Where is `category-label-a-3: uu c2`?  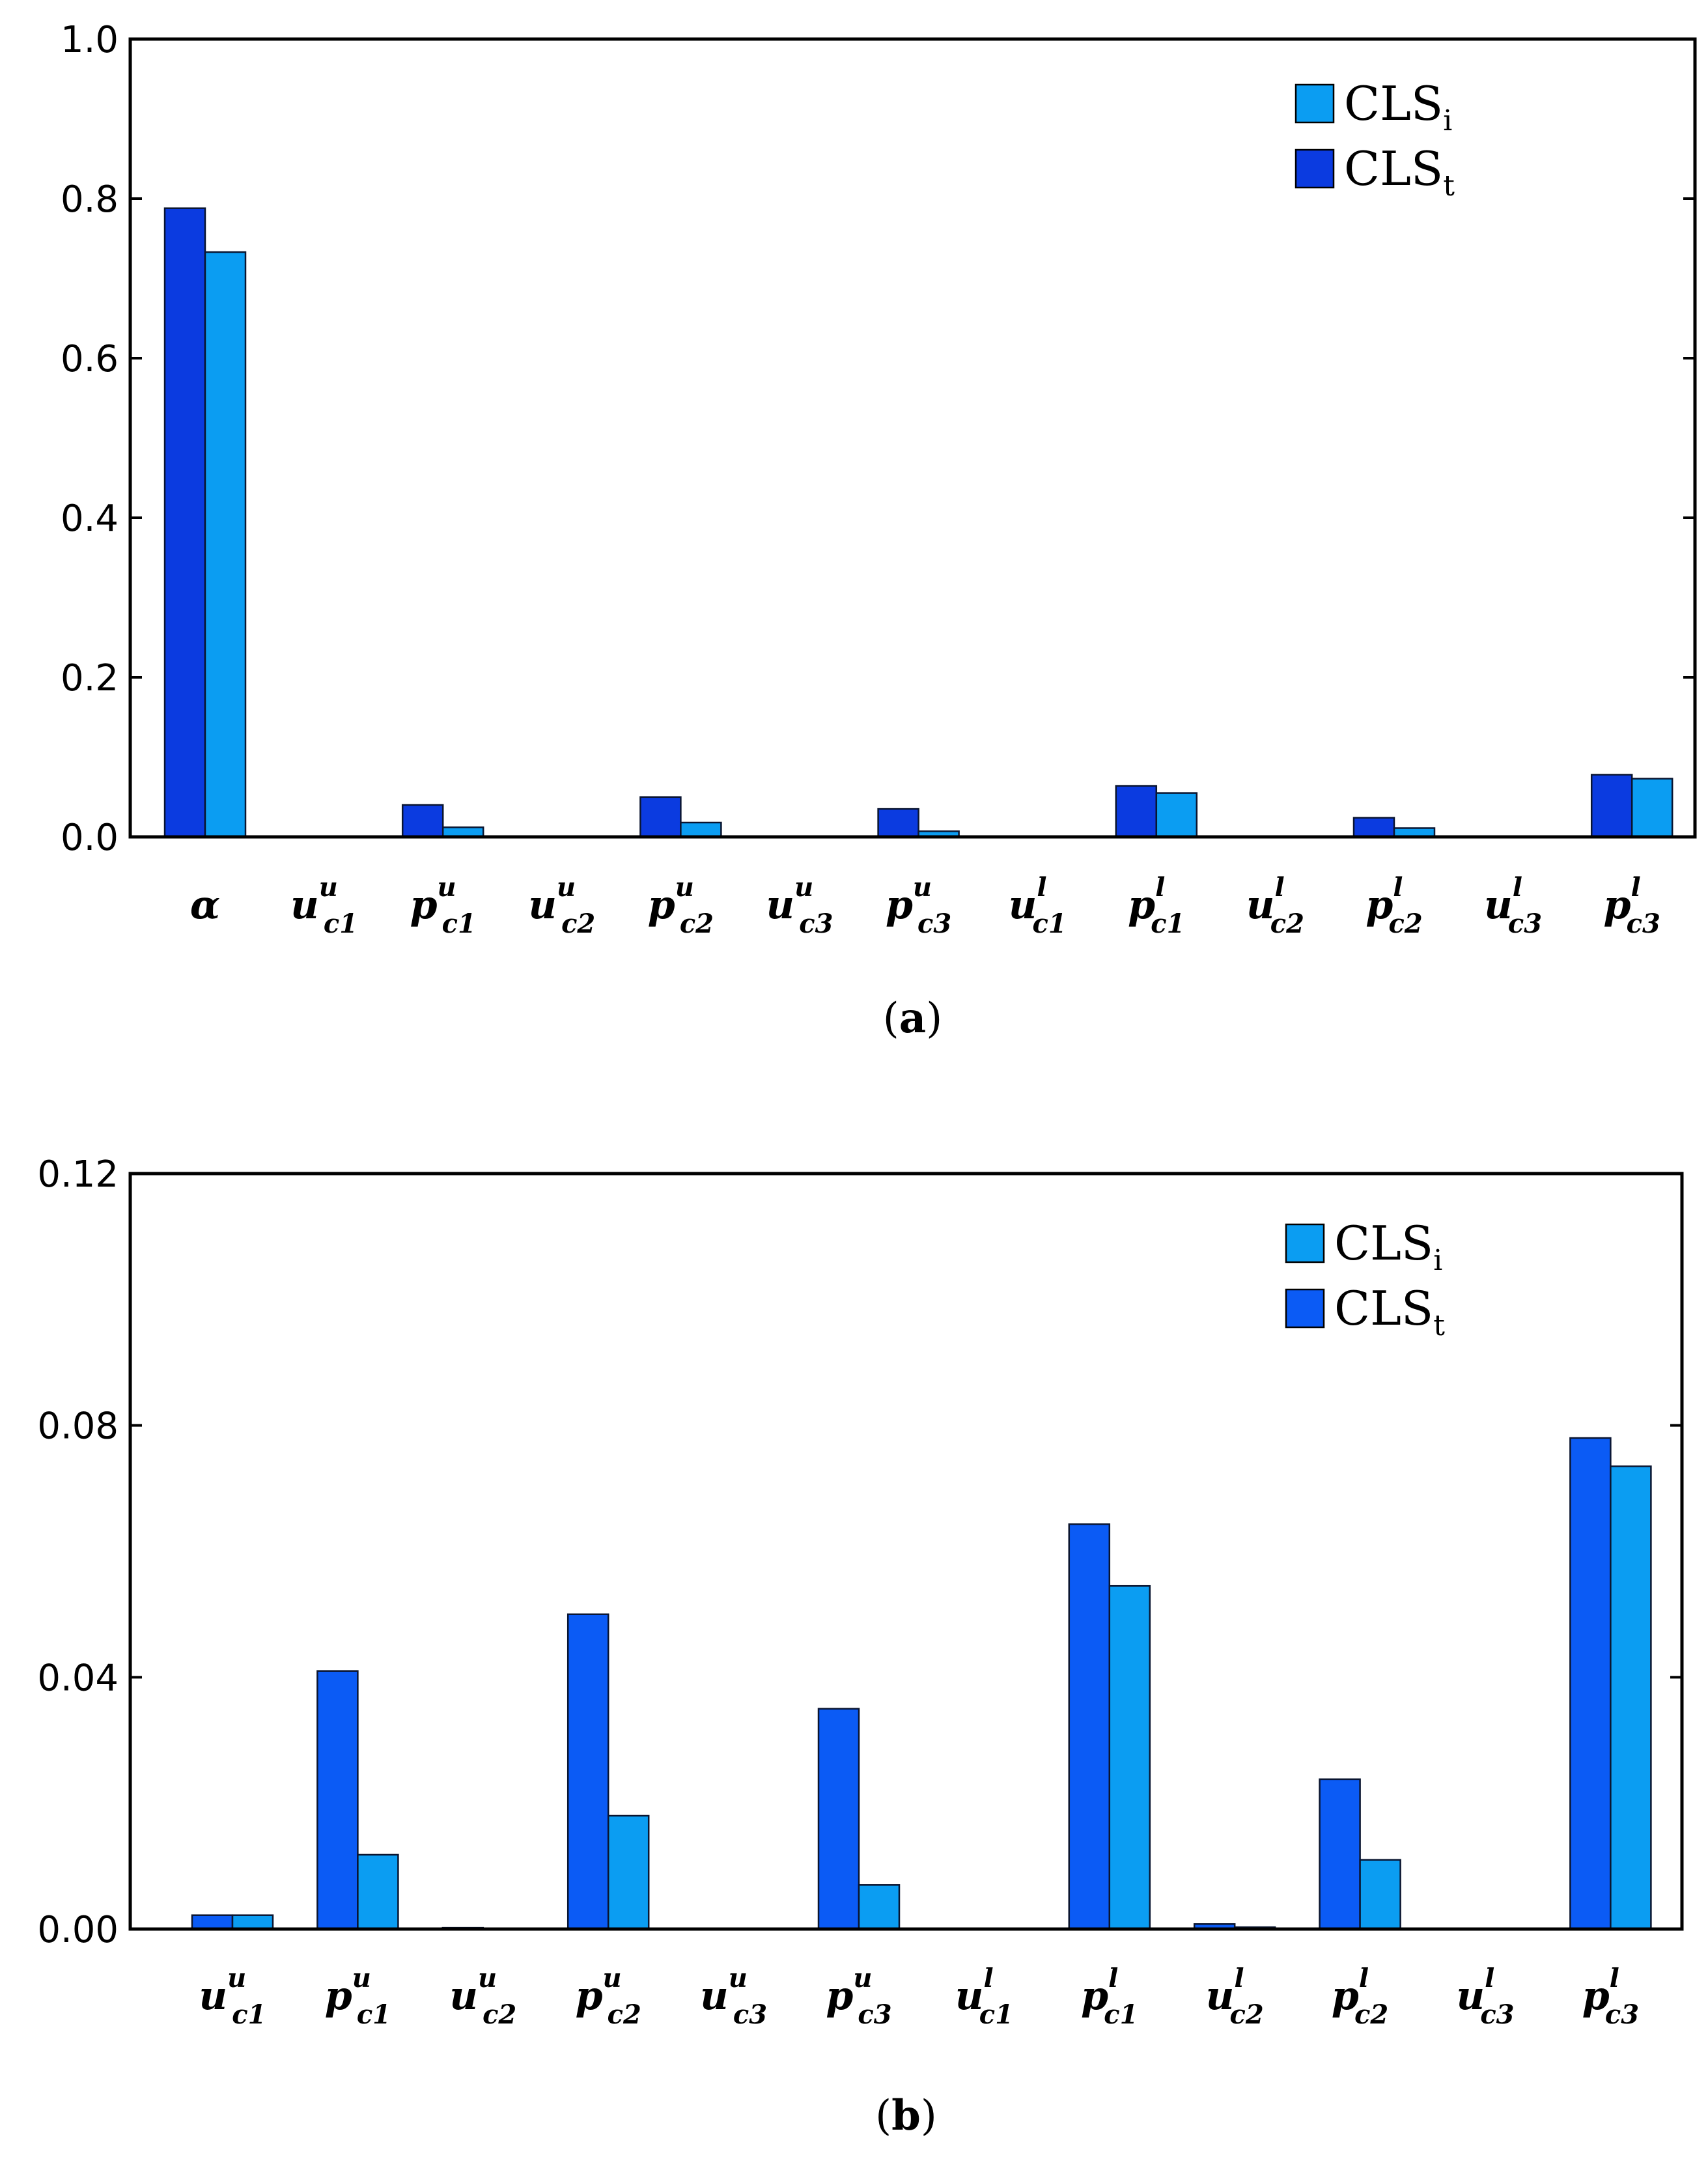
category-label-a-3: uu c2 is located at coordinates (561, 905).